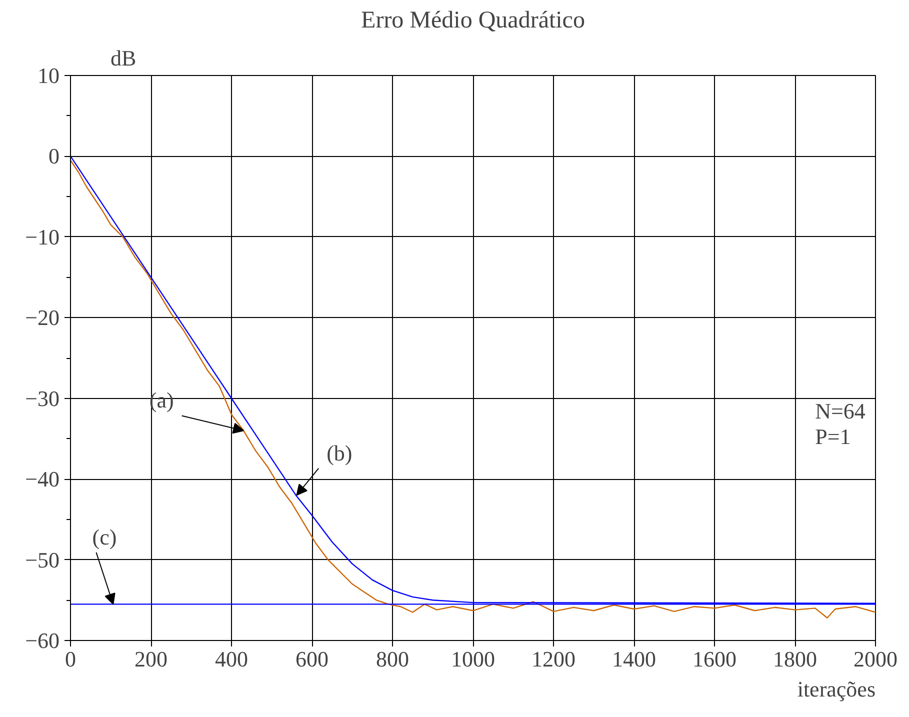 The height and width of the screenshot is (717, 909). What do you see at coordinates (473, 21) in the screenshot?
I see `chart-title: Erro Médio Quadrático` at bounding box center [473, 21].